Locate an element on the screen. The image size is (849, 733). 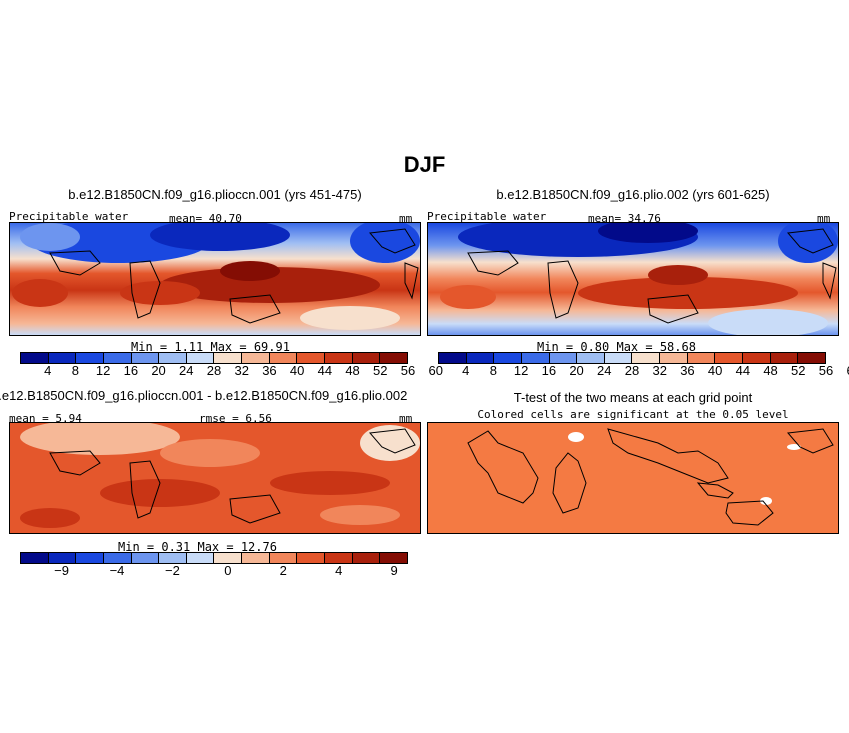
panel-c-units: mm is located at coordinates (406, 418).